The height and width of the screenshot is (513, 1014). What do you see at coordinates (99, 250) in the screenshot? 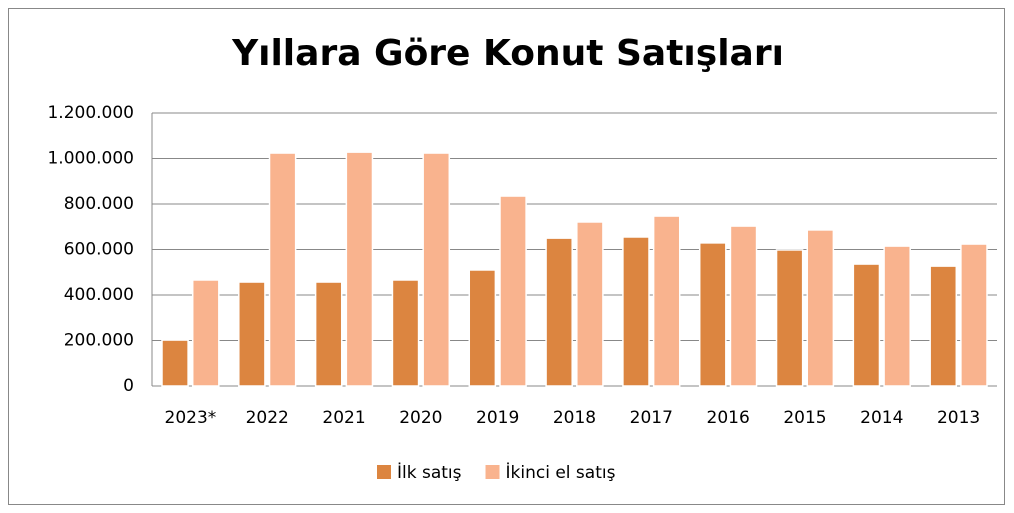
I see `y-tick-label: 600.000` at bounding box center [99, 250].